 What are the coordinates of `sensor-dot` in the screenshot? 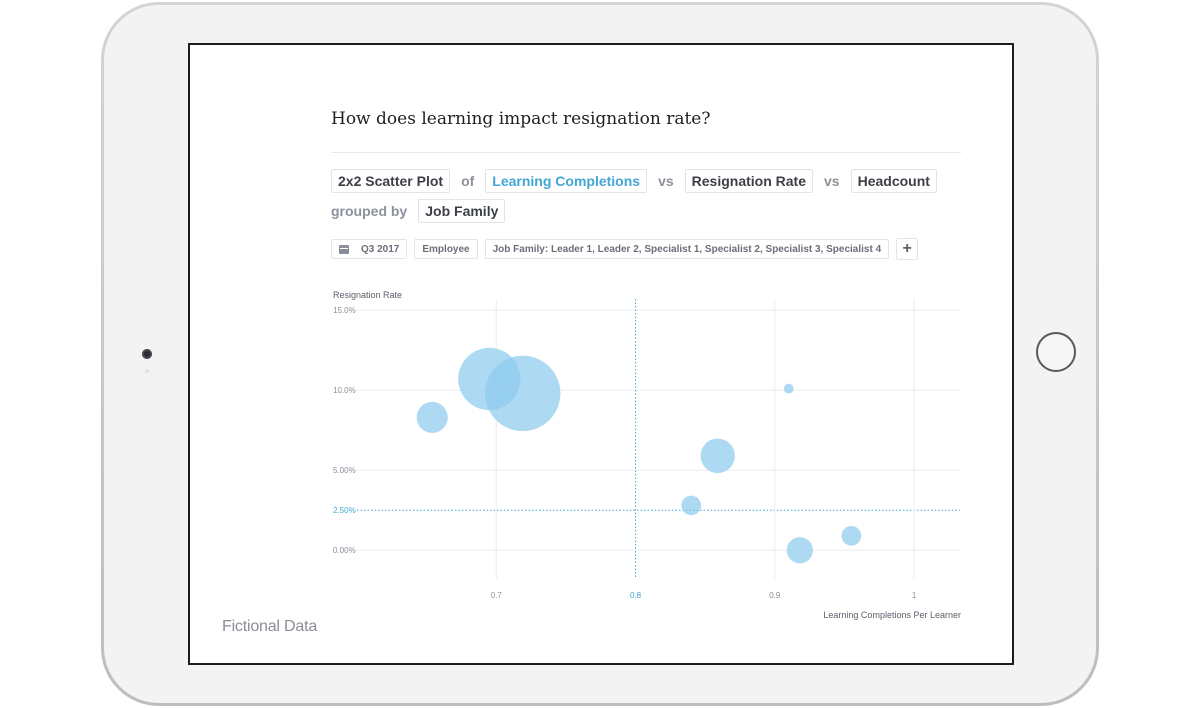 It's located at (147, 371).